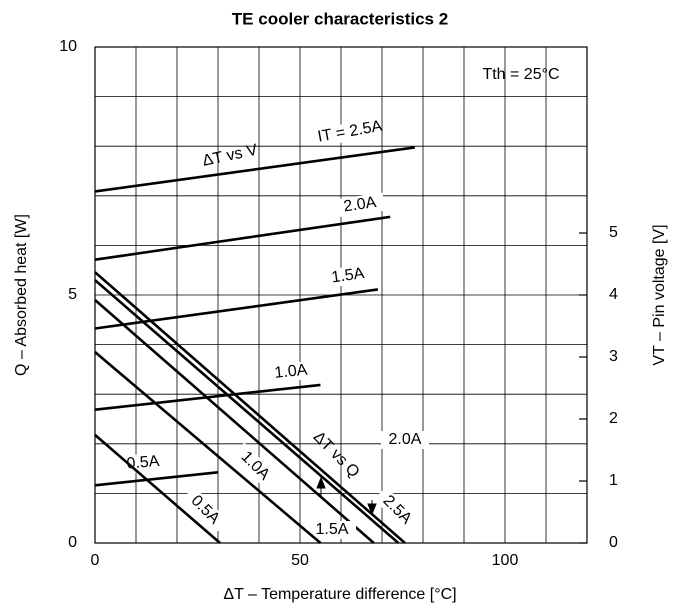 This screenshot has width=683, height=613. What do you see at coordinates (230, 156) in the screenshot?
I see `annotation: ΔT vs V` at bounding box center [230, 156].